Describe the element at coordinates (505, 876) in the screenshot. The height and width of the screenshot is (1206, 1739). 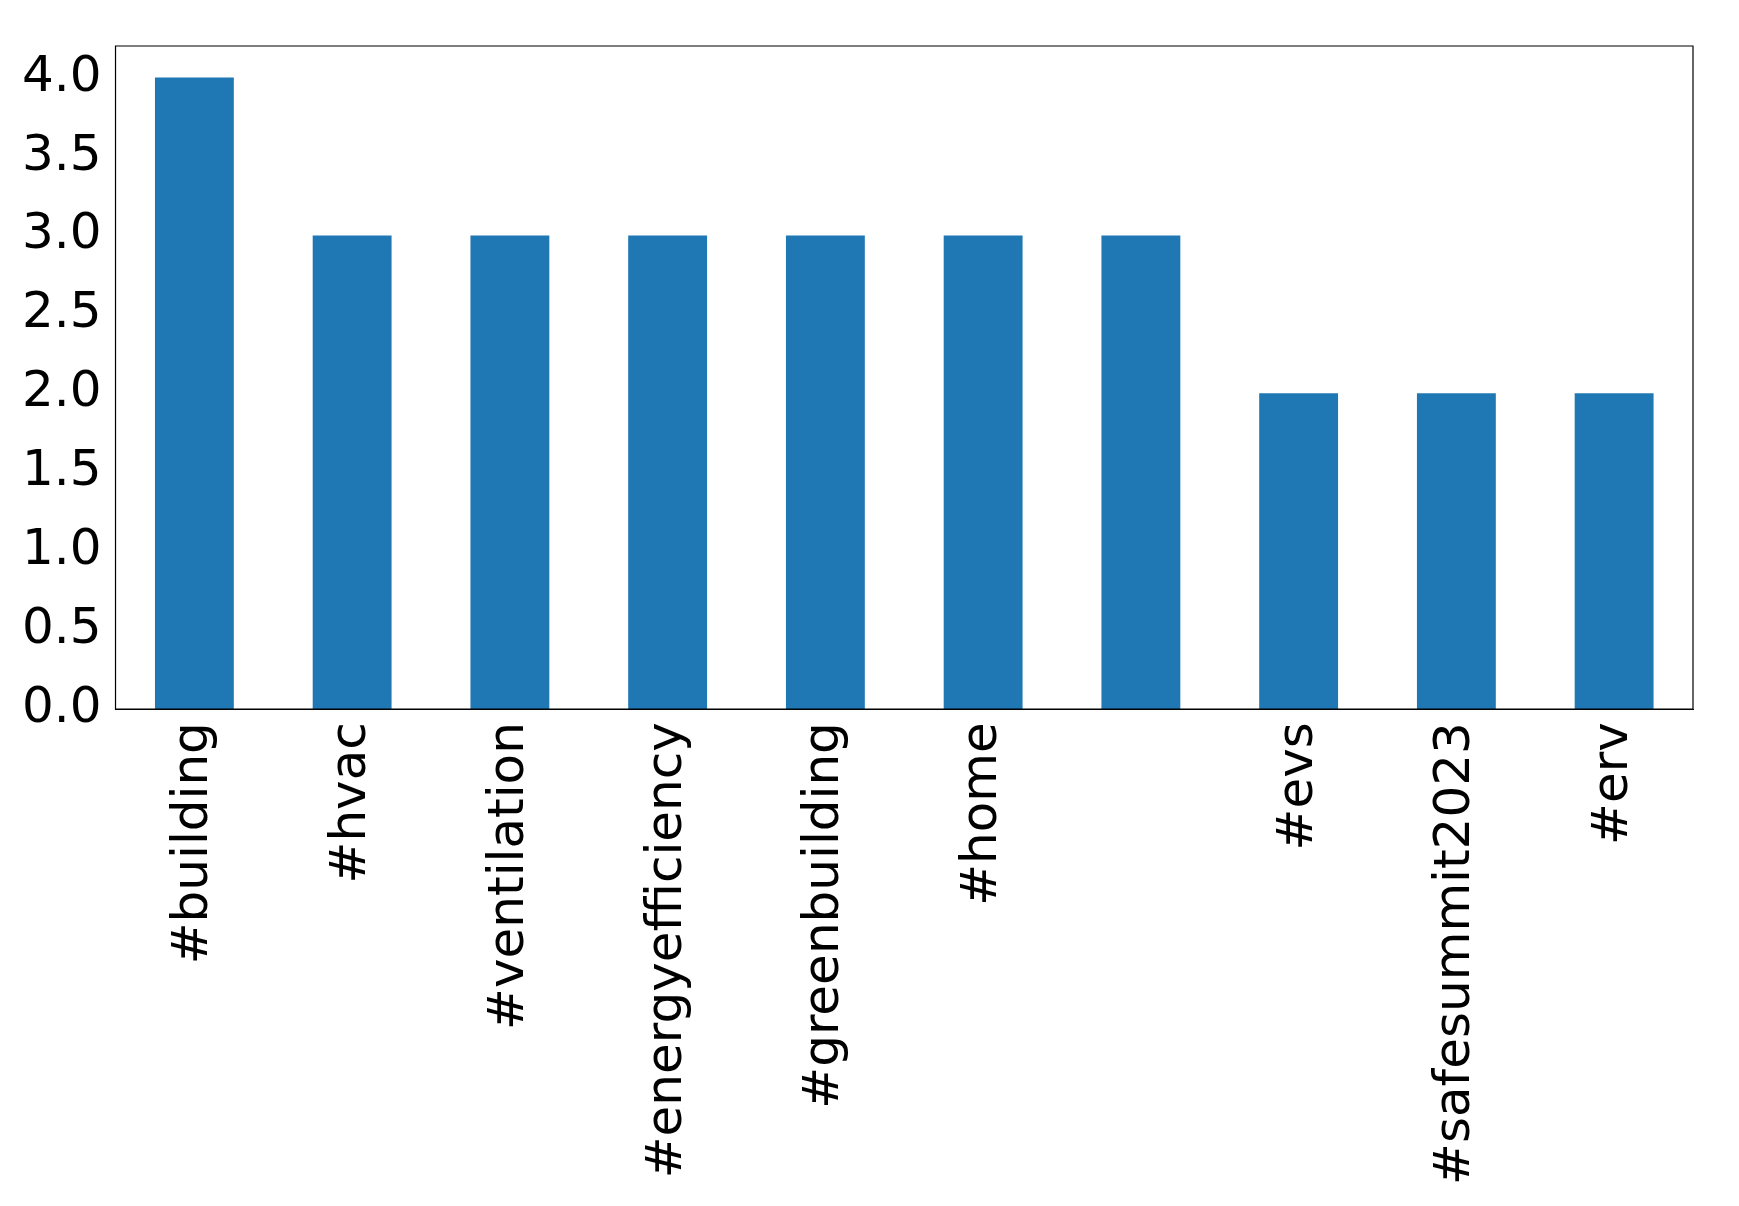
I see `x-tick-label: #ventilation` at that location.